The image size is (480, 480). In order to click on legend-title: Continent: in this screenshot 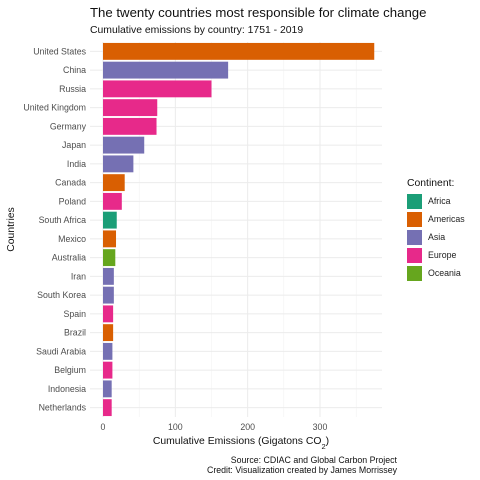, I will do `click(431, 183)`.